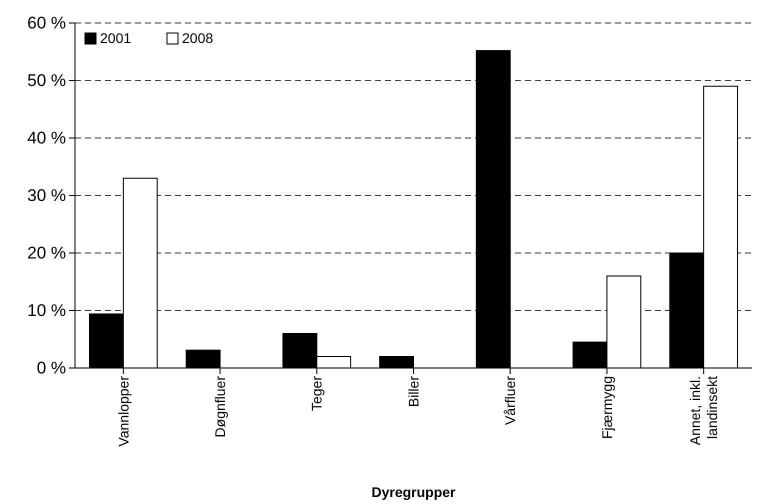 The height and width of the screenshot is (504, 764). I want to click on x-tick-label: Døgnfluer, so click(220, 407).